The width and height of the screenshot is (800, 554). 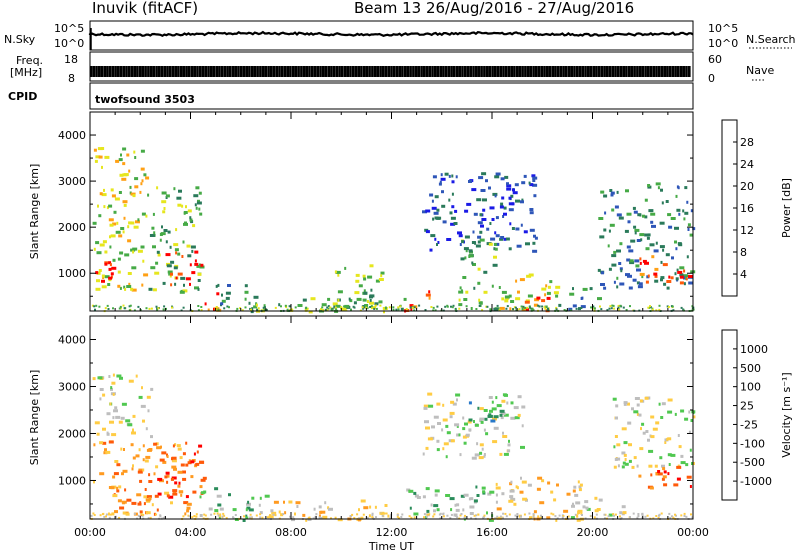 I want to click on power-colorbar-tick-label: 24, so click(x=747, y=164).